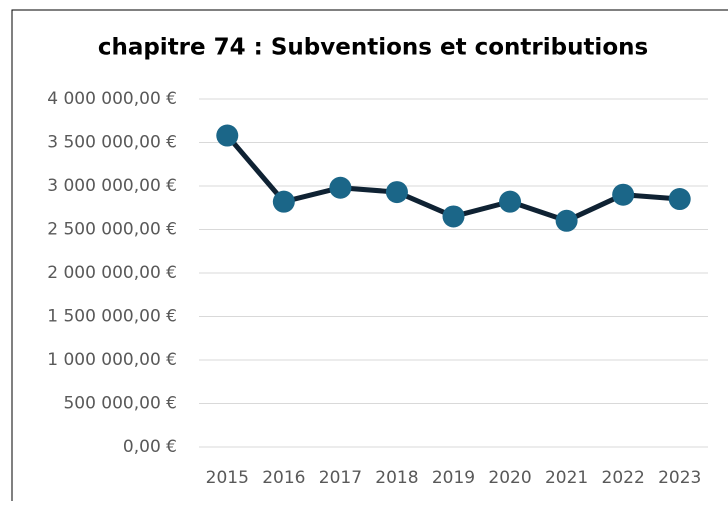 This screenshot has width=728, height=505. What do you see at coordinates (283, 478) in the screenshot?
I see `x-tick-label: 2016` at bounding box center [283, 478].